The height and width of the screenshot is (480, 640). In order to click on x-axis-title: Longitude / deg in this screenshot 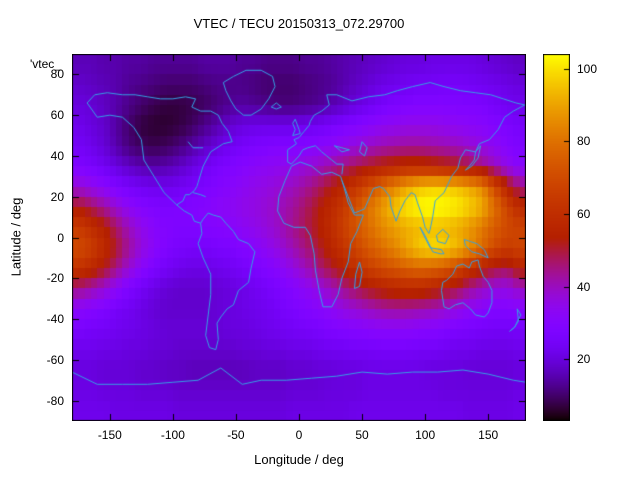, I will do `click(299, 459)`.